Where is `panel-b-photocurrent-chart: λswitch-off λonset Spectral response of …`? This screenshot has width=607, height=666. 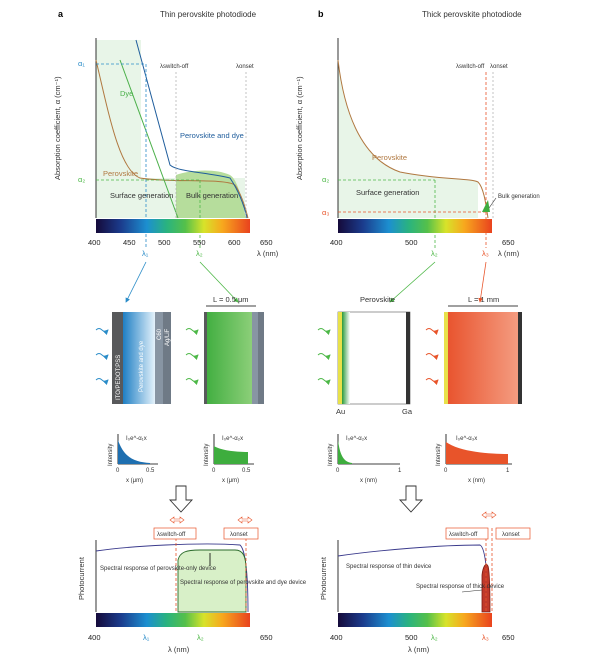
panel-b-photocurrent-chart: λswitch-off λonset Spectral response of … is located at coordinates (425, 562).